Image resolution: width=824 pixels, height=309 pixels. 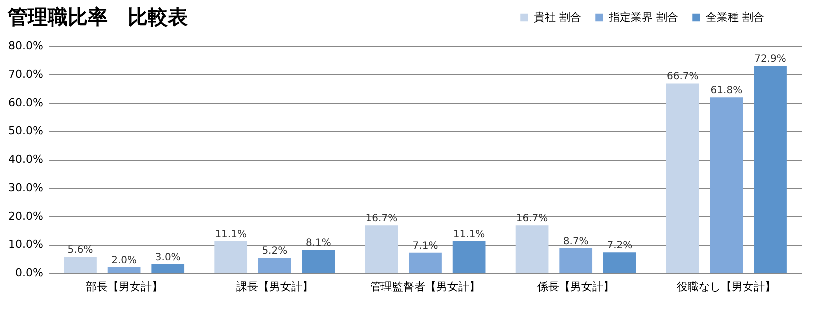 What do you see at coordinates (425, 287) in the screenshot?
I see `x-tick-label: 管理監督者【男女計】` at bounding box center [425, 287].